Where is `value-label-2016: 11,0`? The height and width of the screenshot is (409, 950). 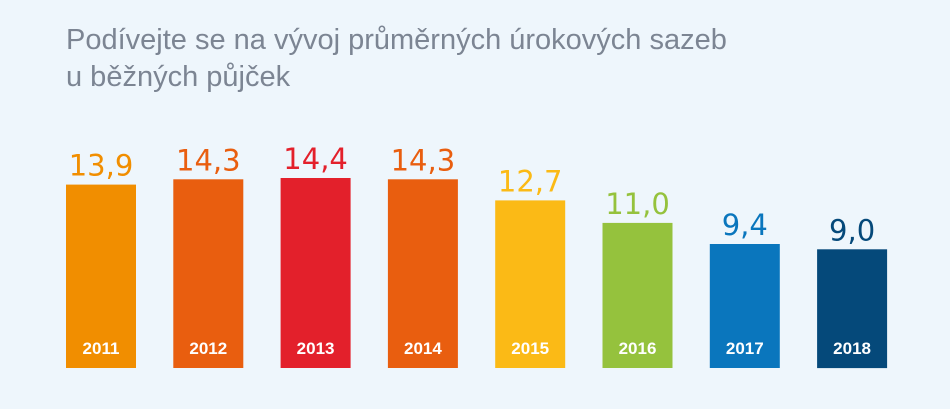
value-label-2016: 11,0 is located at coordinates (637, 204).